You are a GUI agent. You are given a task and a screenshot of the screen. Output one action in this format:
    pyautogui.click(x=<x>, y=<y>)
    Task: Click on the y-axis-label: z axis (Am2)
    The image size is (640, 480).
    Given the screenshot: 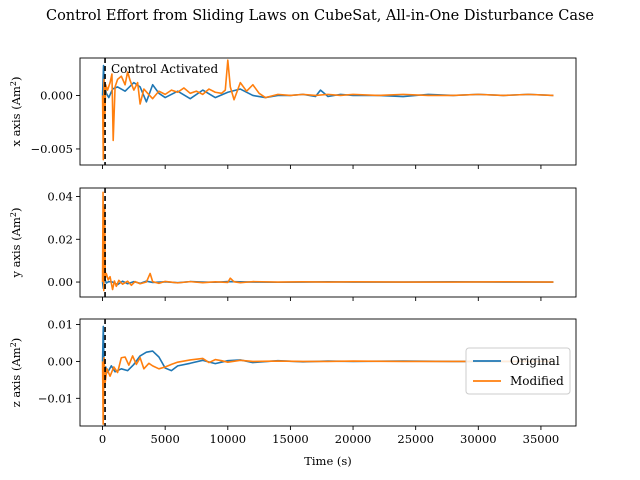 What is the action you would take?
    pyautogui.click(x=16, y=373)
    